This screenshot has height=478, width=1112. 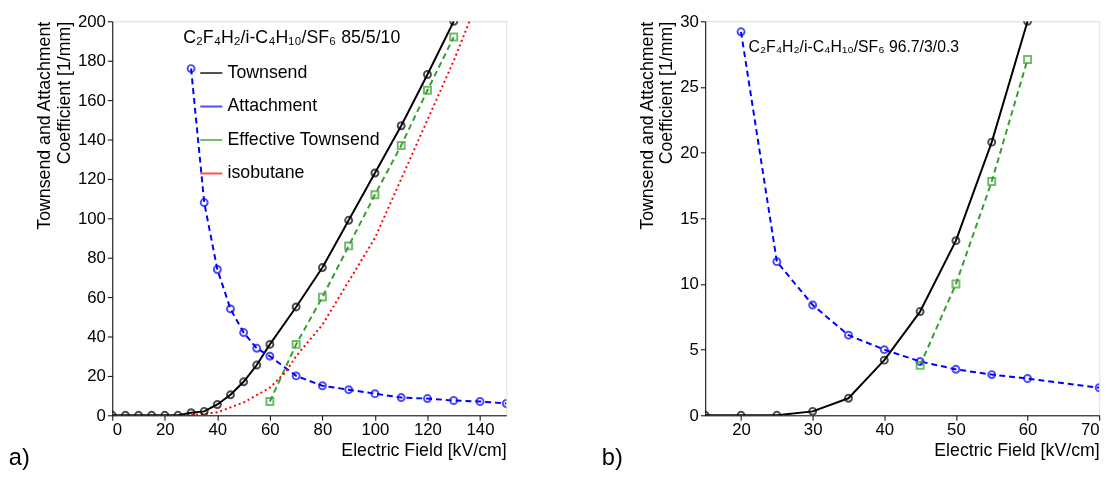 I want to click on y-tick-label: 10, so click(x=689, y=284).